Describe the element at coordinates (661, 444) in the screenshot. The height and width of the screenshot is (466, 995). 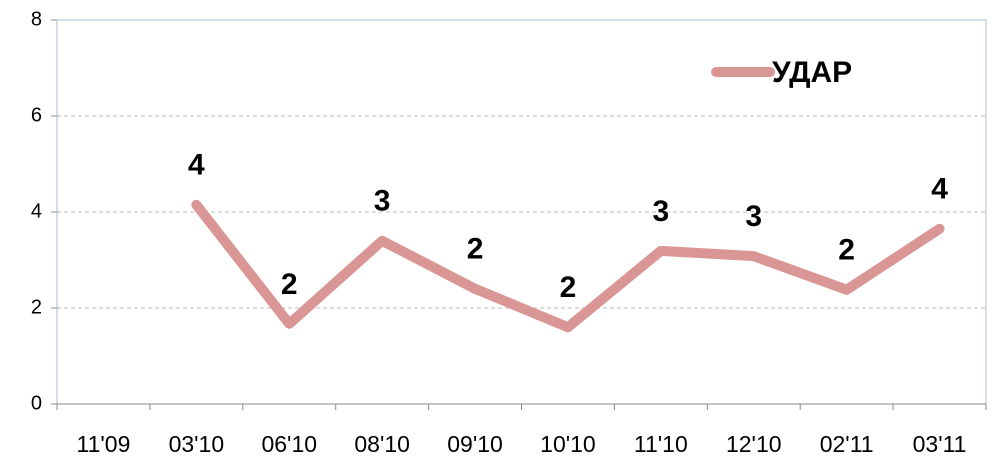
I see `x-tick-label: 11'10` at that location.